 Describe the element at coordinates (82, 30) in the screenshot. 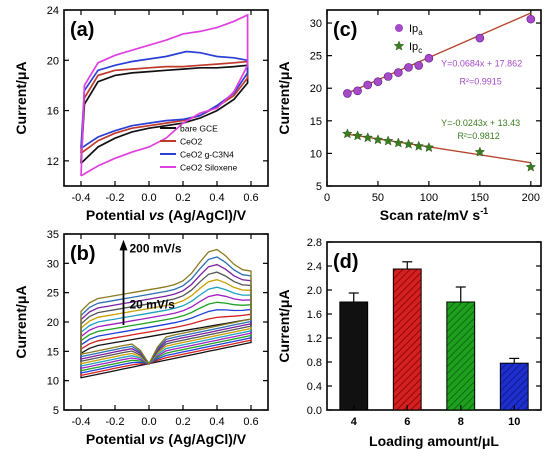

I see `panel-label: (a)` at that location.